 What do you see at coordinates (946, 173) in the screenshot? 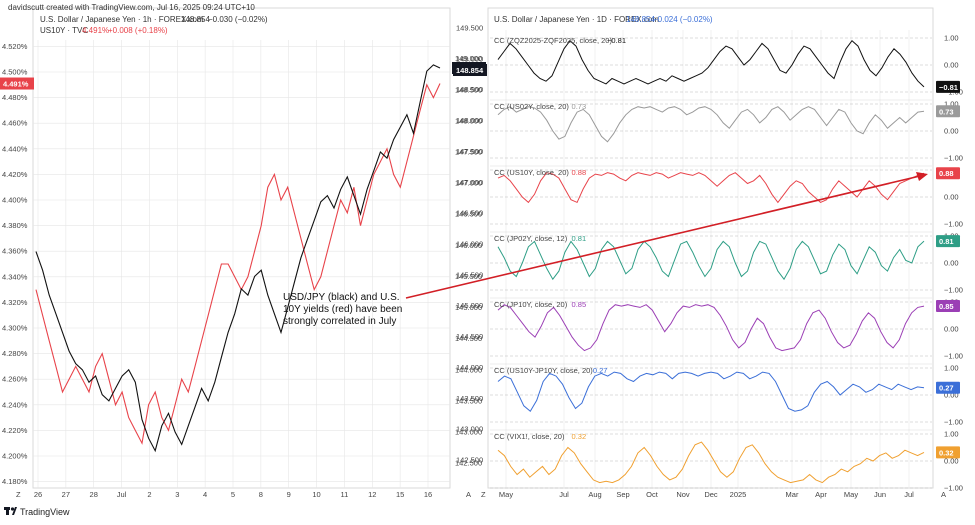
I see `panel-last-badge-text-2: 0.88` at bounding box center [946, 173].